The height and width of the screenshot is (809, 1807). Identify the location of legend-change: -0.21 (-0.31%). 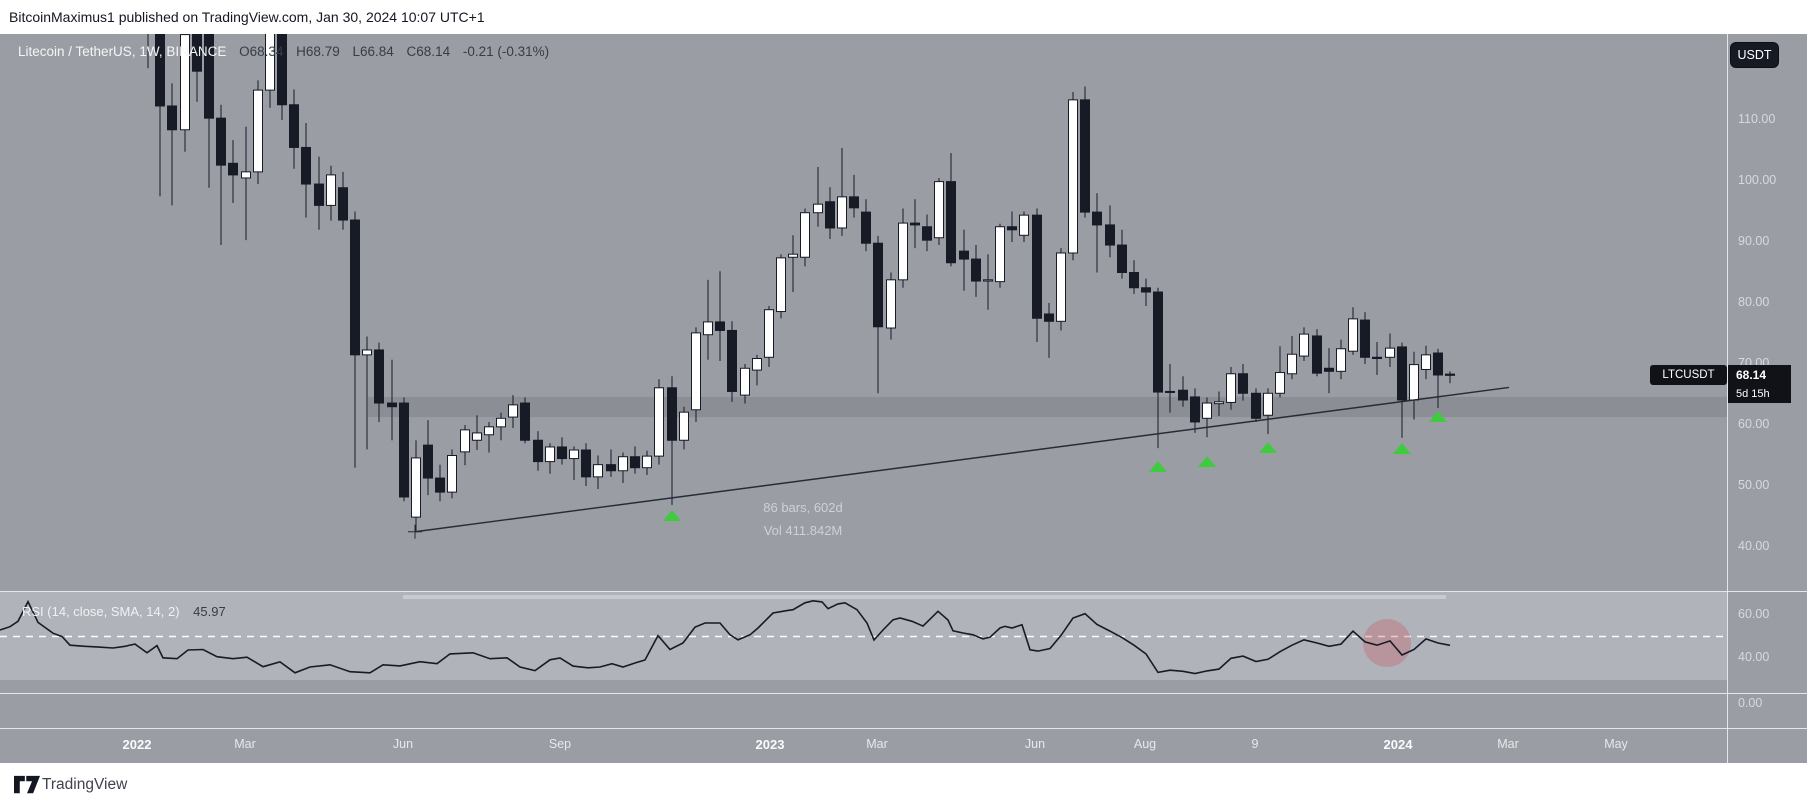
(506, 51).